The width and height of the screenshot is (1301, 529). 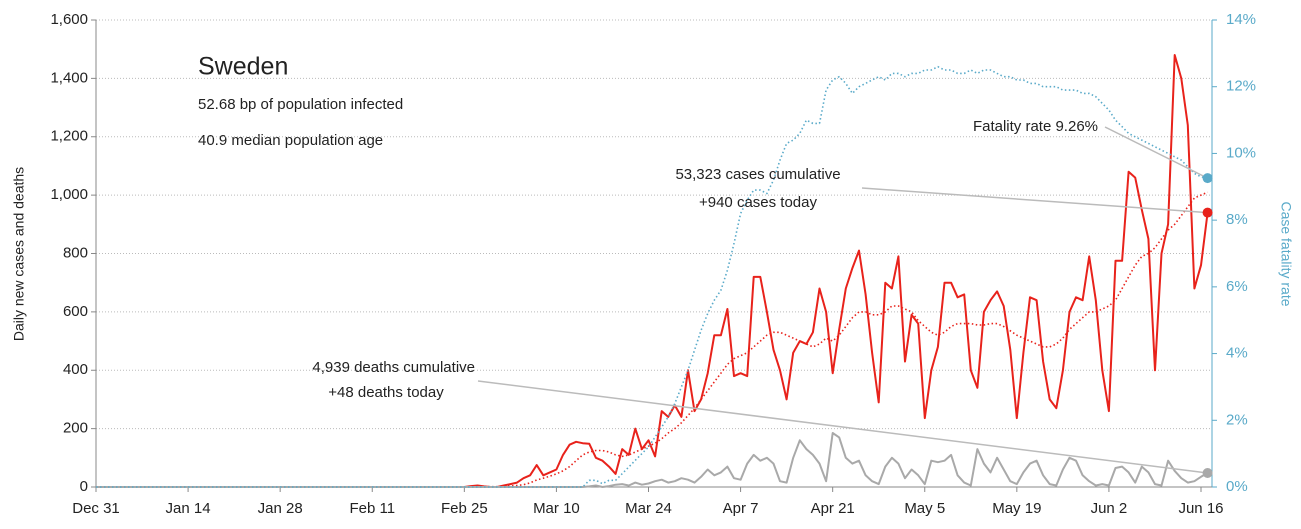 I want to click on y2-tick-label: 0%, so click(x=1237, y=486).